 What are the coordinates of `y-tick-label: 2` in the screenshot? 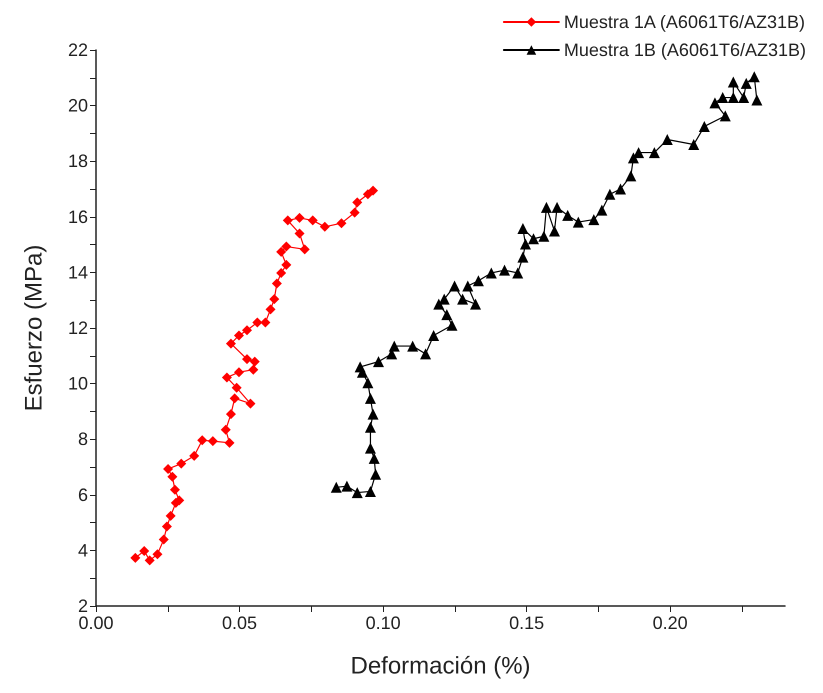 It's located at (83, 606).